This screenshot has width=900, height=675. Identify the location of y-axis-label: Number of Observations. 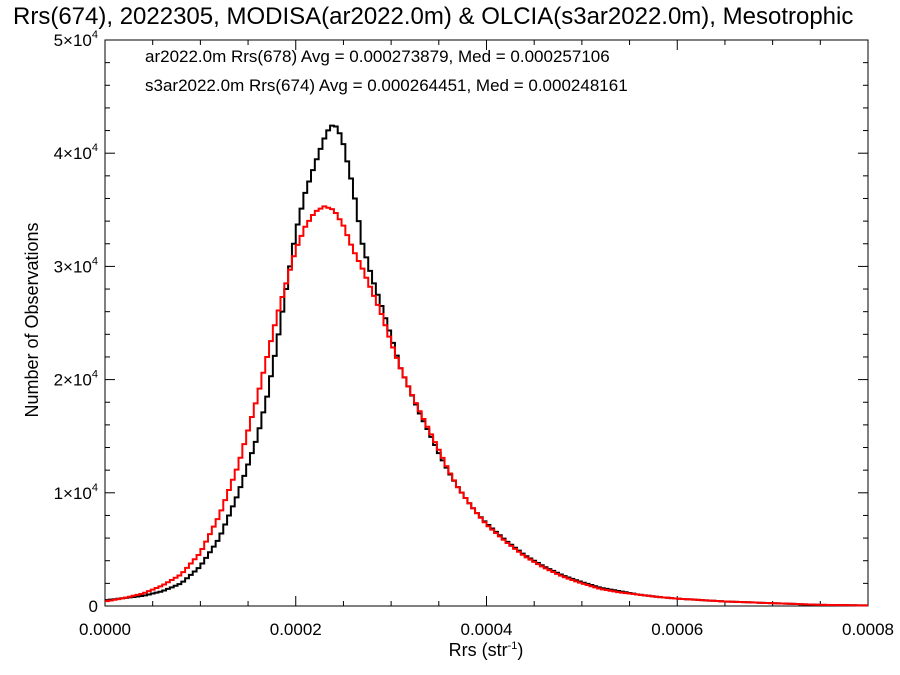
(32, 319).